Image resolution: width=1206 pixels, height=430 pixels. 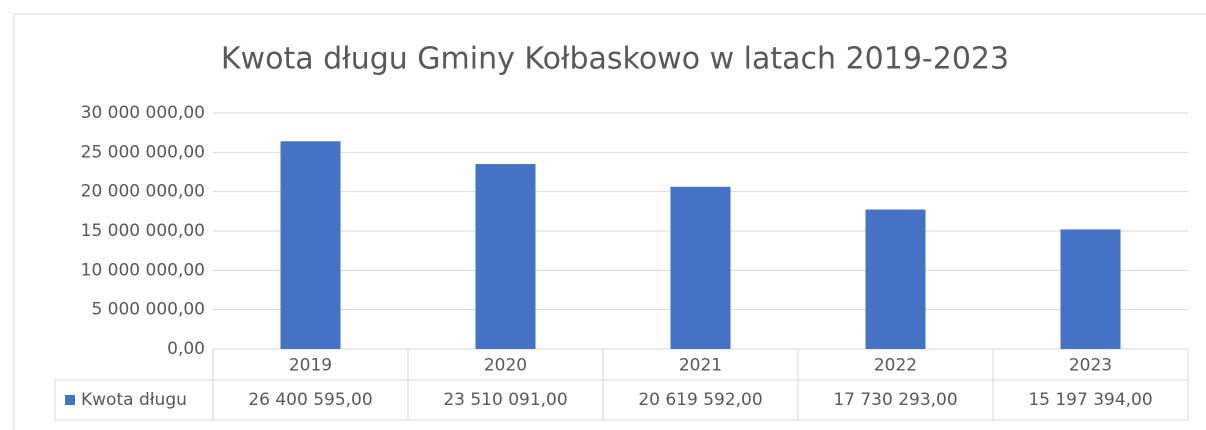 I want to click on data-table-value: 26 400 595,00, so click(x=310, y=400).